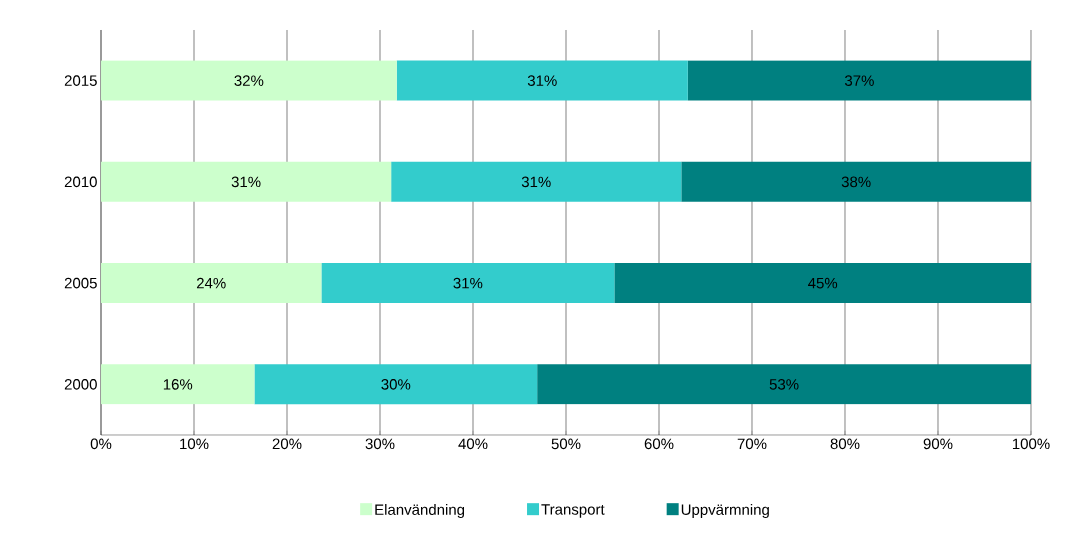  Describe the element at coordinates (752, 444) in the screenshot. I see `x-tick-label: 70%` at that location.